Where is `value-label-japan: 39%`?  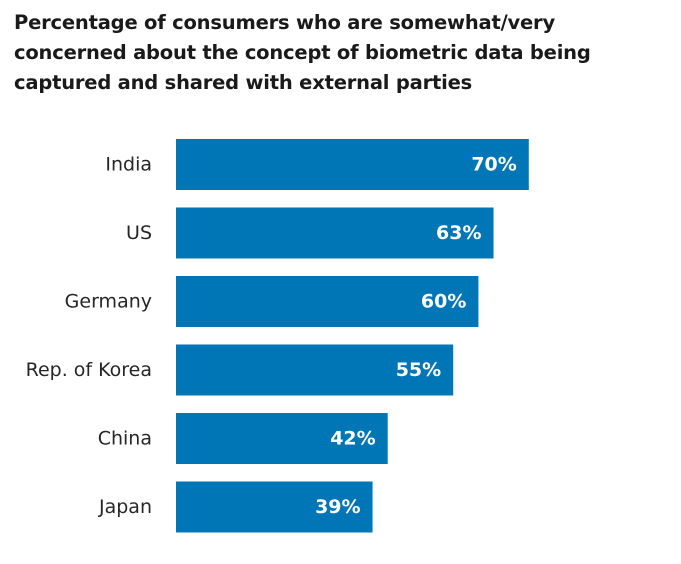 value-label-japan: 39% is located at coordinates (337, 507).